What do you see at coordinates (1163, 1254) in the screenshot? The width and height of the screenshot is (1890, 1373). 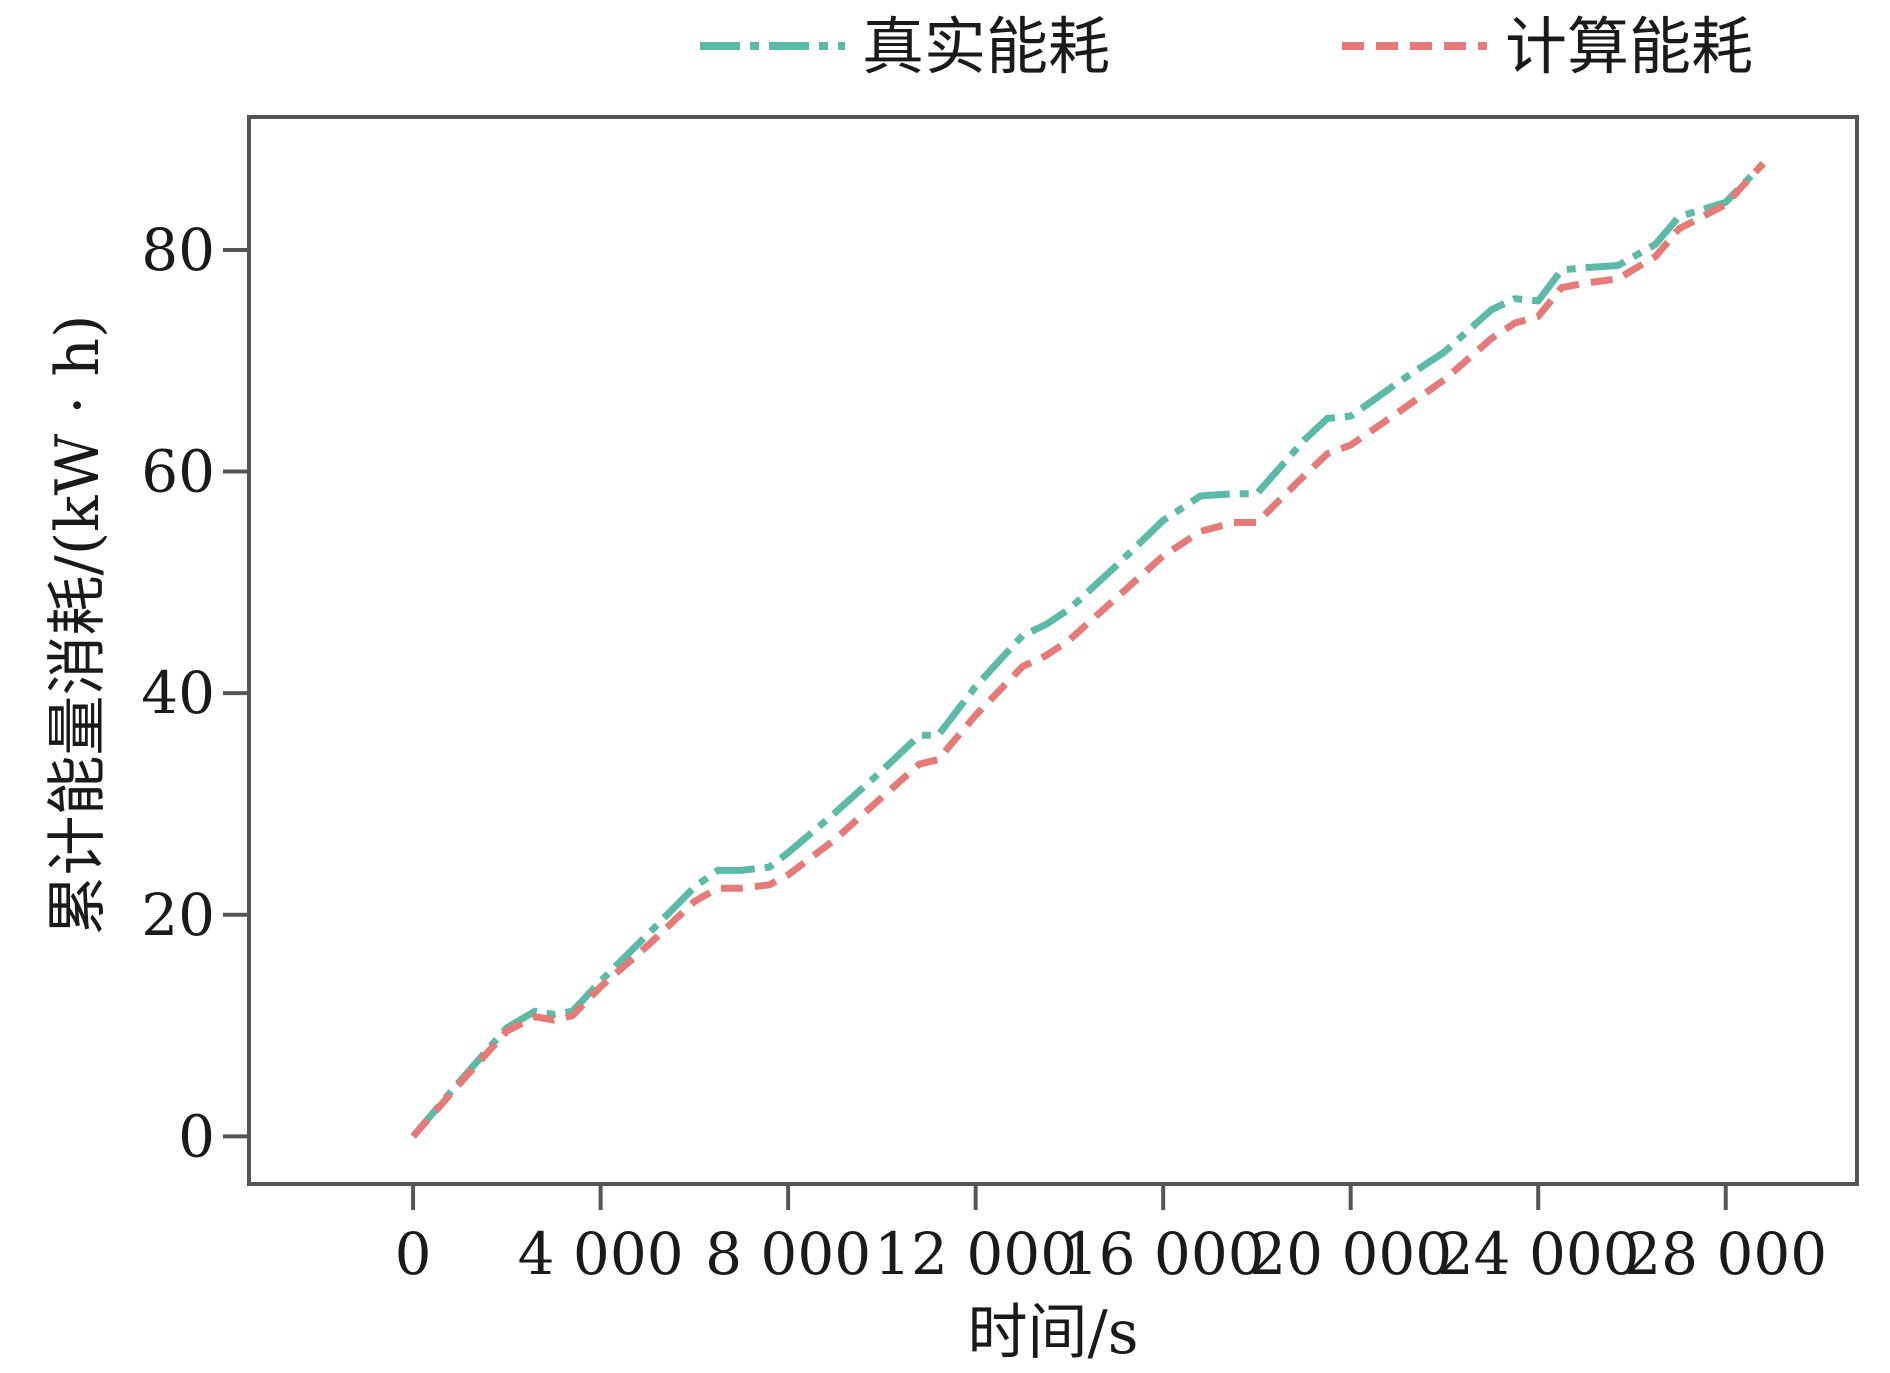 I see `x-tick-label: 16 000` at bounding box center [1163, 1254].